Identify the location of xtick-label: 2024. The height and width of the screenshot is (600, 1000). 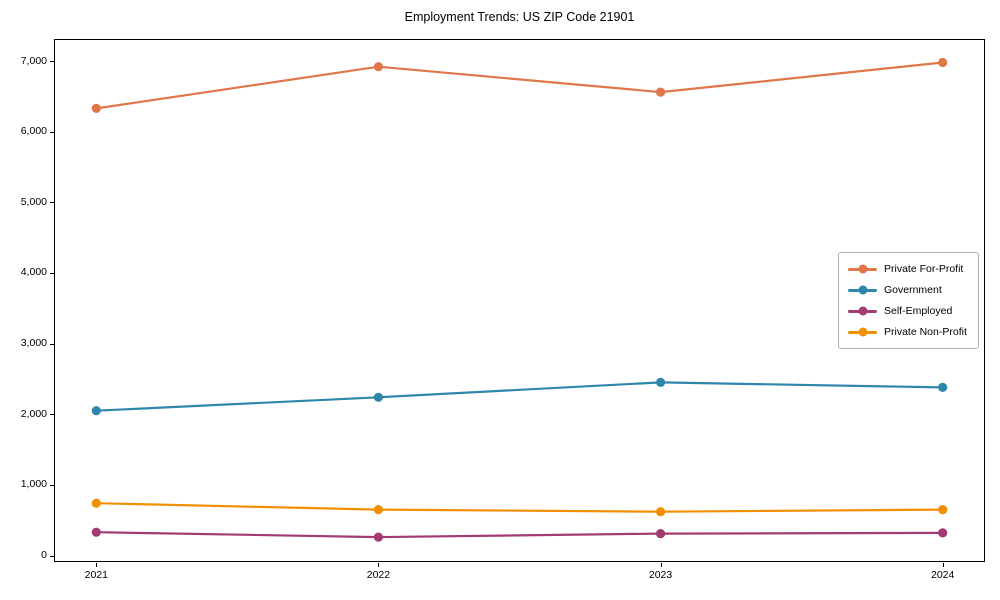
(942, 575).